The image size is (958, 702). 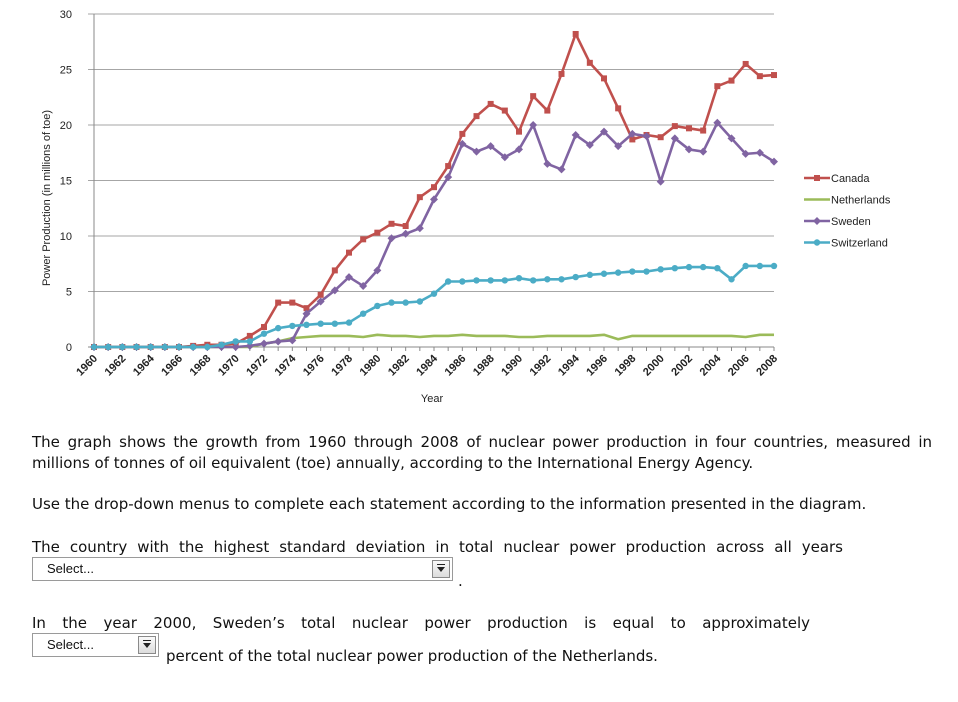 I want to click on x-tick-label: 1996, so click(x=597, y=366).